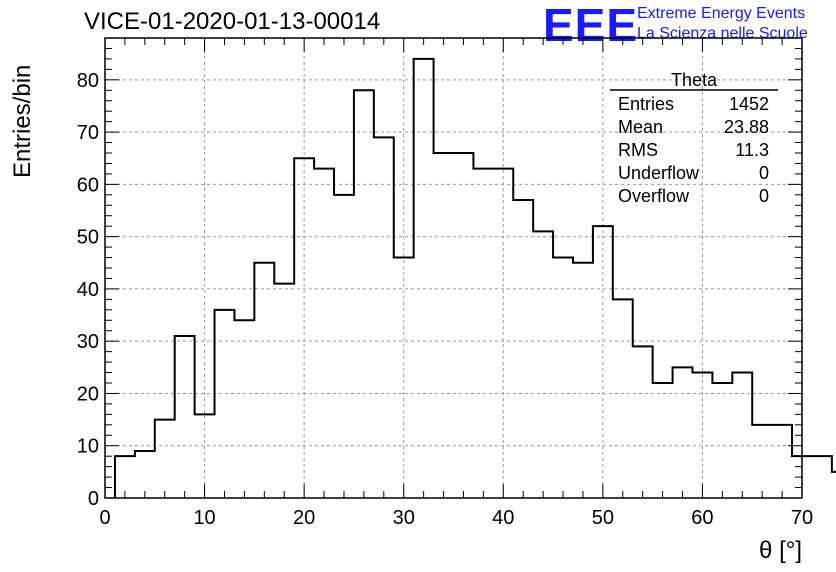  I want to click on stats-label: Mean, so click(640, 127).